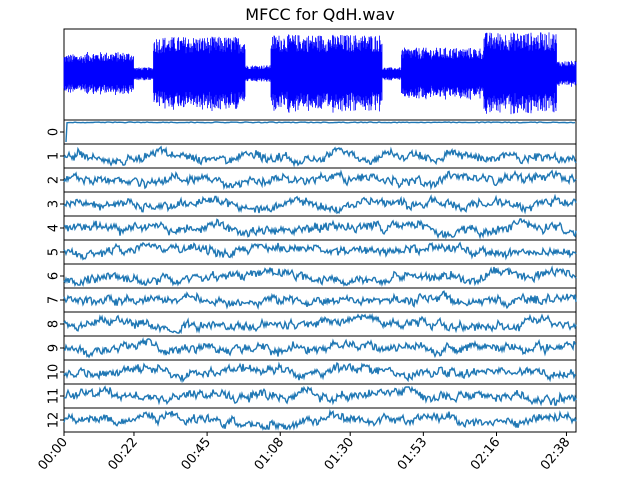  I want to click on mfcc-strip-6: 6, so click(312, 276).